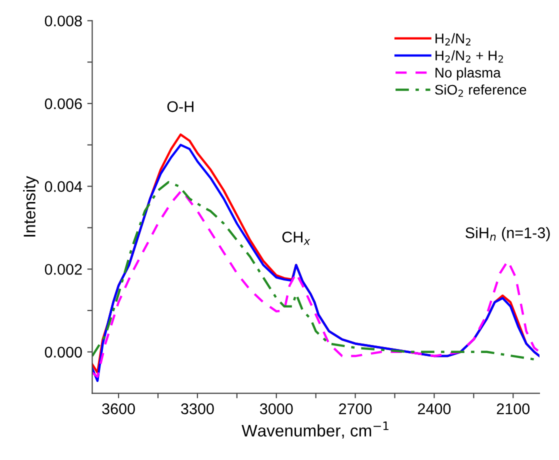 This screenshot has height=460, width=559. I want to click on x-tick-label: 2100, so click(513, 408).